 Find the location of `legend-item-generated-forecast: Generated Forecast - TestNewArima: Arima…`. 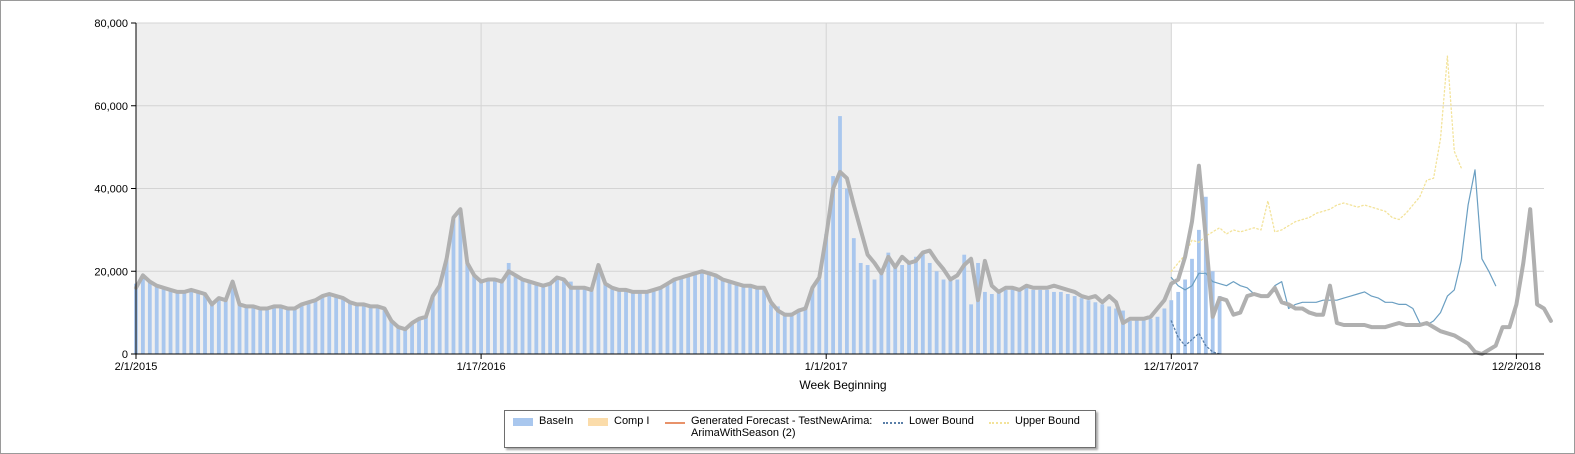

legend-item-generated-forecast: Generated Forecast - TestNewArima: Arima… is located at coordinates (775, 427).